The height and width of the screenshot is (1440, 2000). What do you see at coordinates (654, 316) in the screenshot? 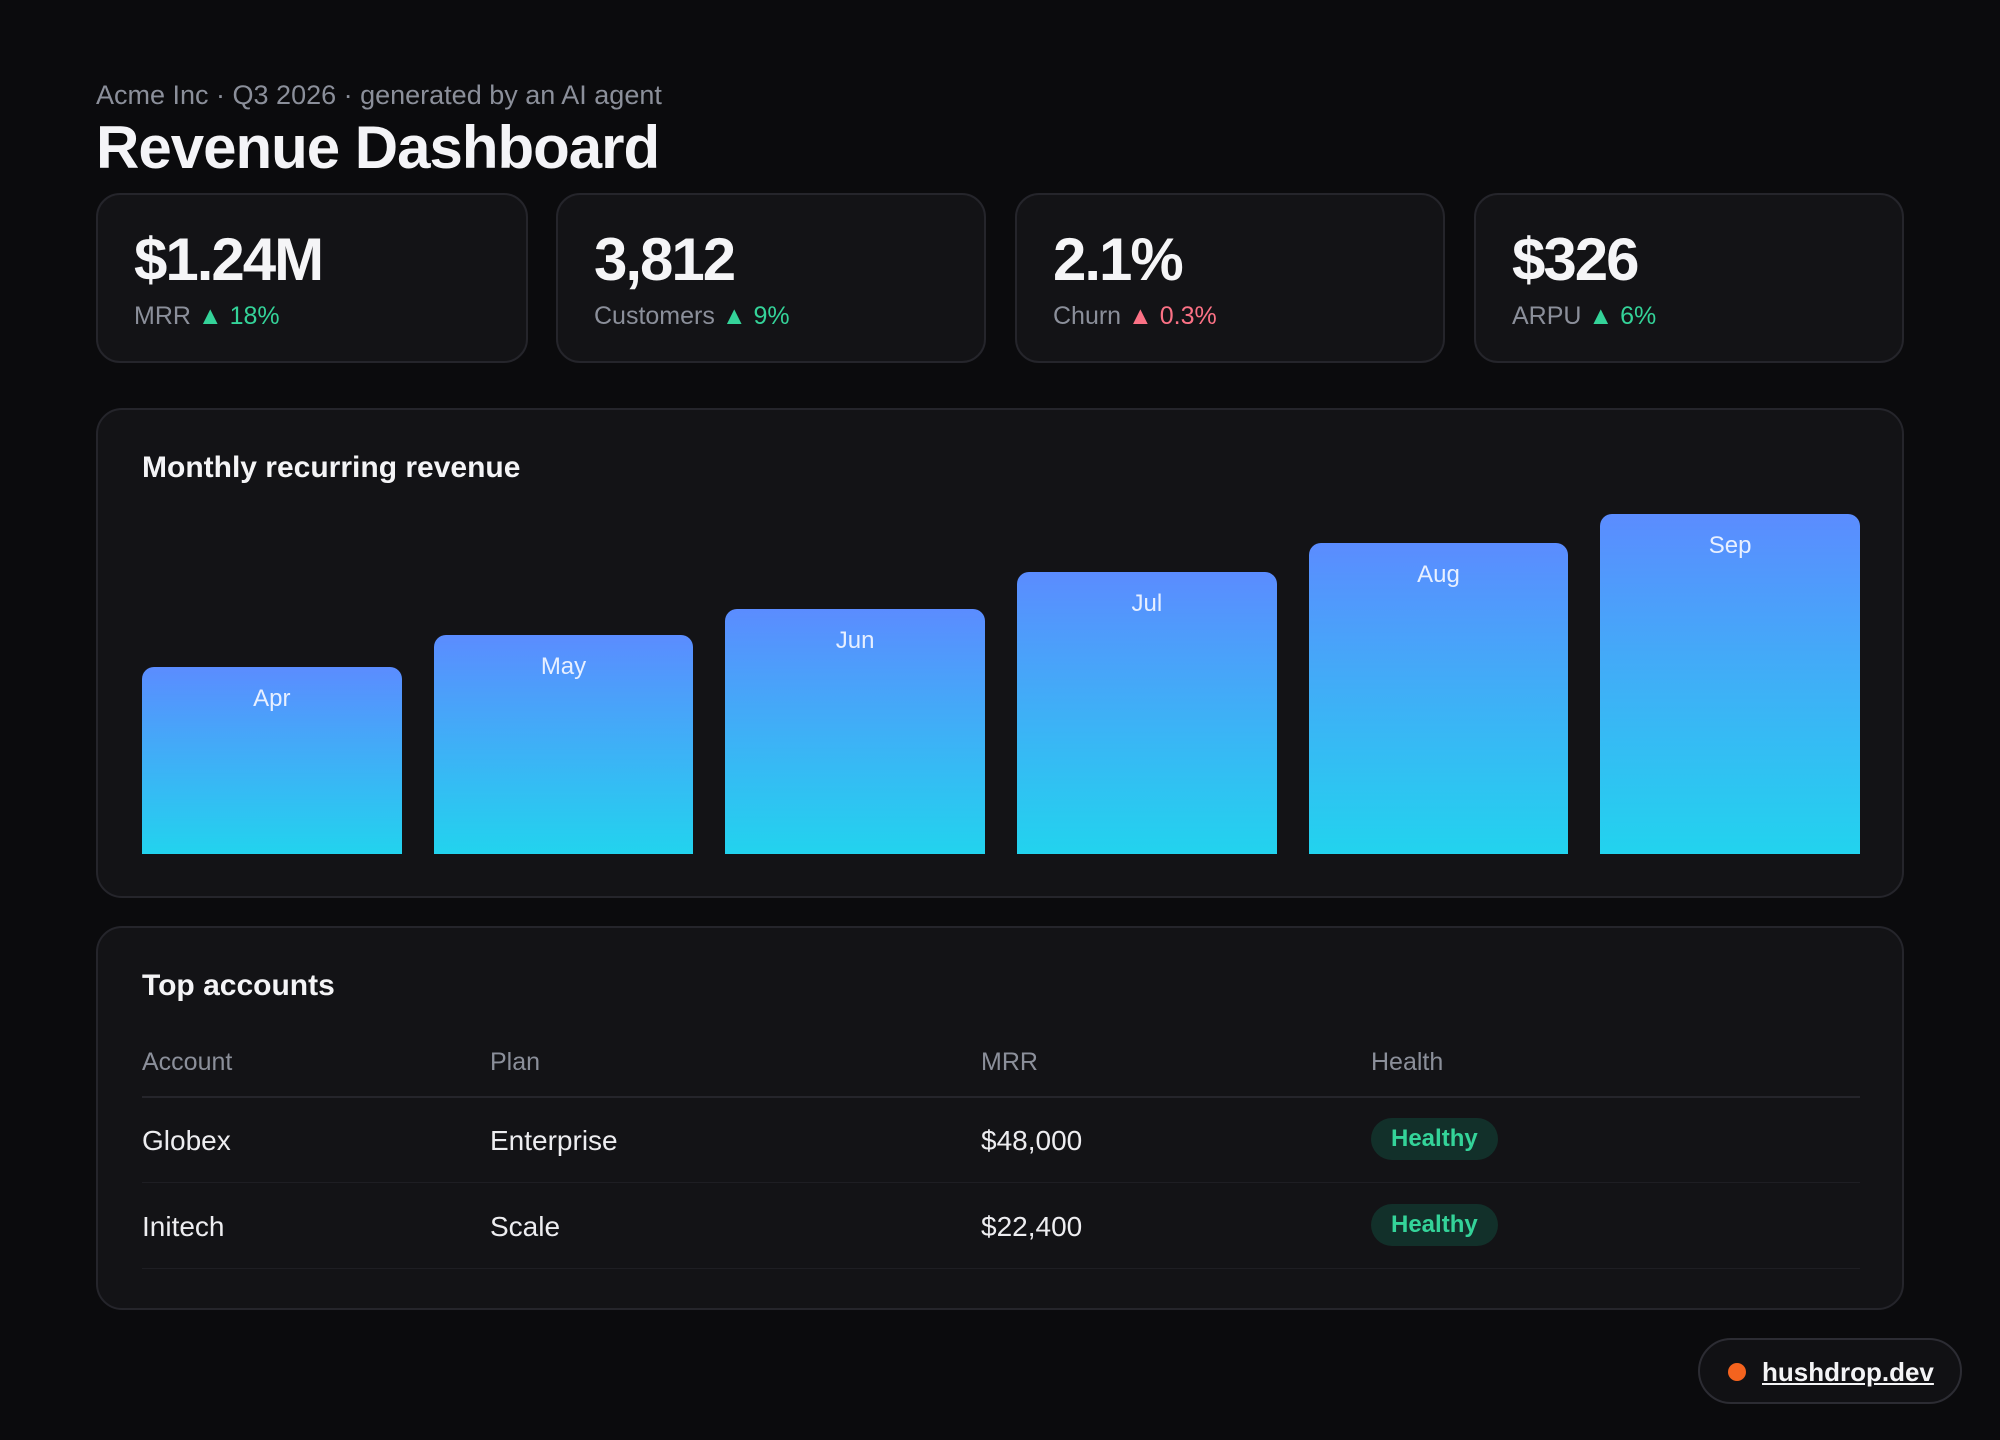
I see `kpi-label: Customers` at bounding box center [654, 316].